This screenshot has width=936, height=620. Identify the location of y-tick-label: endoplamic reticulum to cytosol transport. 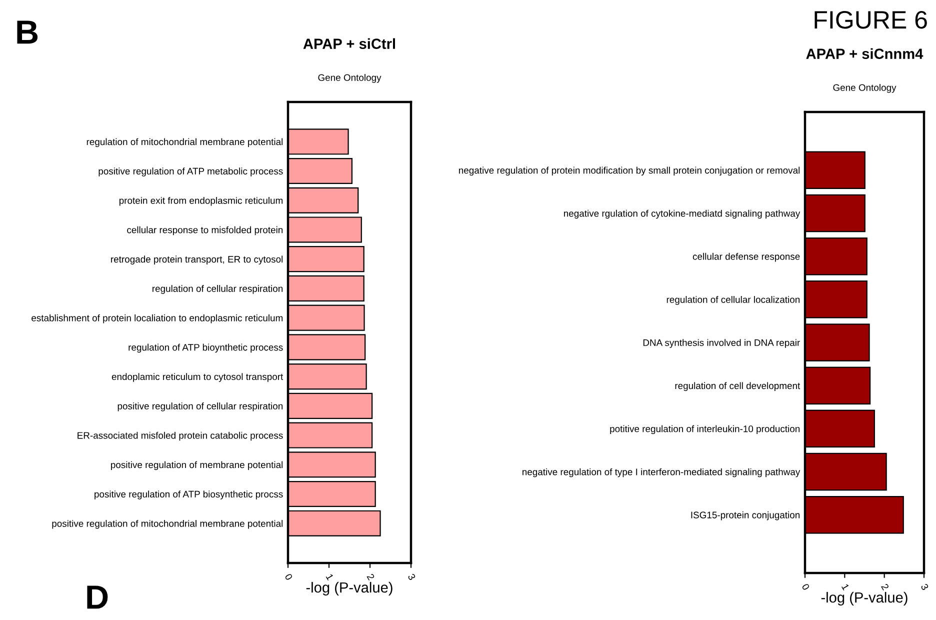
(198, 377).